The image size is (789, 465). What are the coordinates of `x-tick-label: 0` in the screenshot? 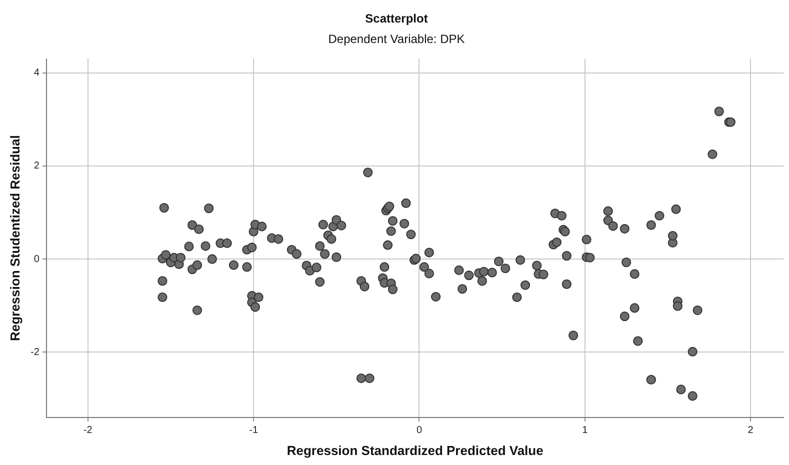 It's located at (419, 430).